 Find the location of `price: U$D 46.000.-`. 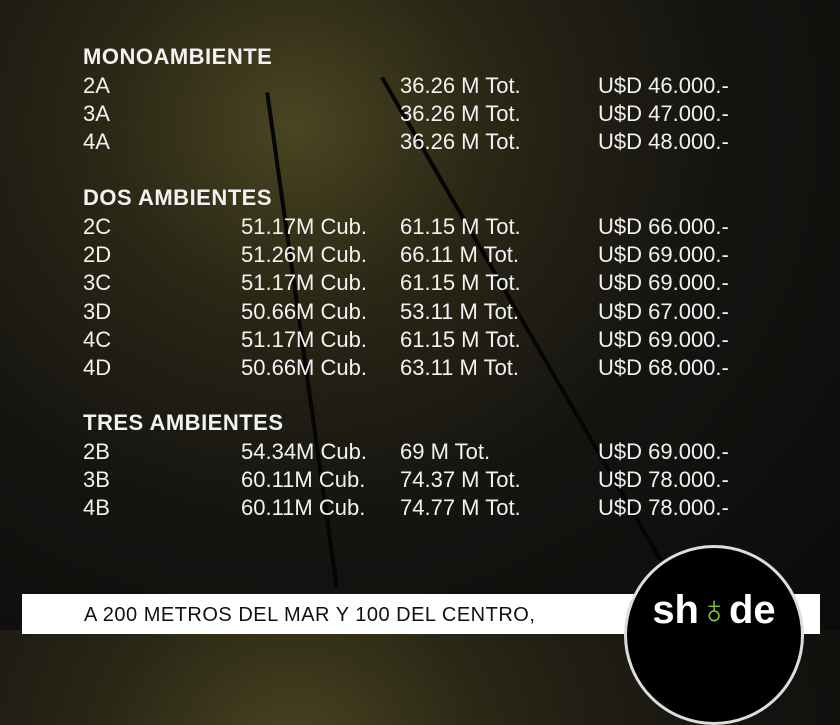

price: U$D 46.000.- is located at coordinates (663, 85).